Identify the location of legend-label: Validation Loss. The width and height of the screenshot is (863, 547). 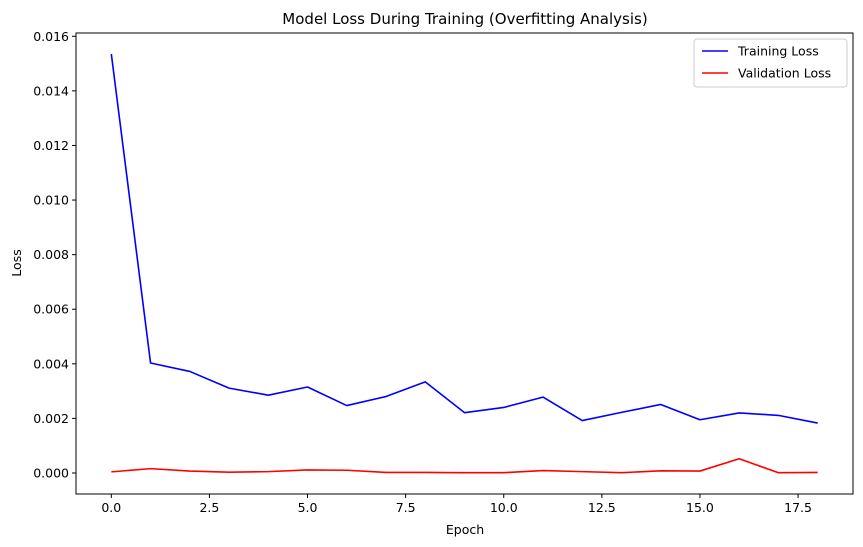
(784, 73).